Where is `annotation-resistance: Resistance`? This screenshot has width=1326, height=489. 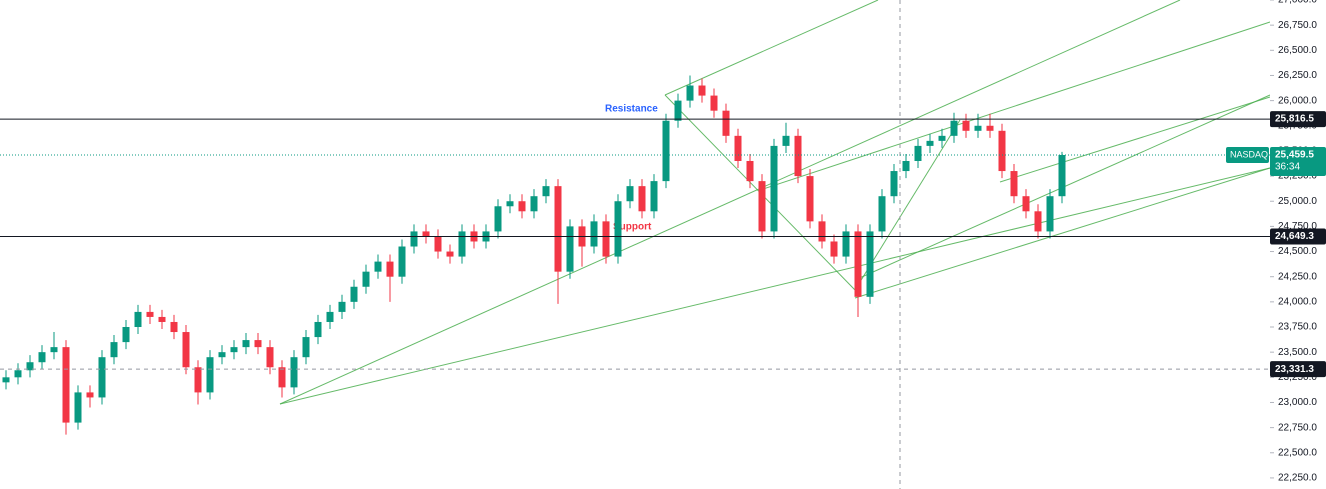 annotation-resistance: Resistance is located at coordinates (631, 109).